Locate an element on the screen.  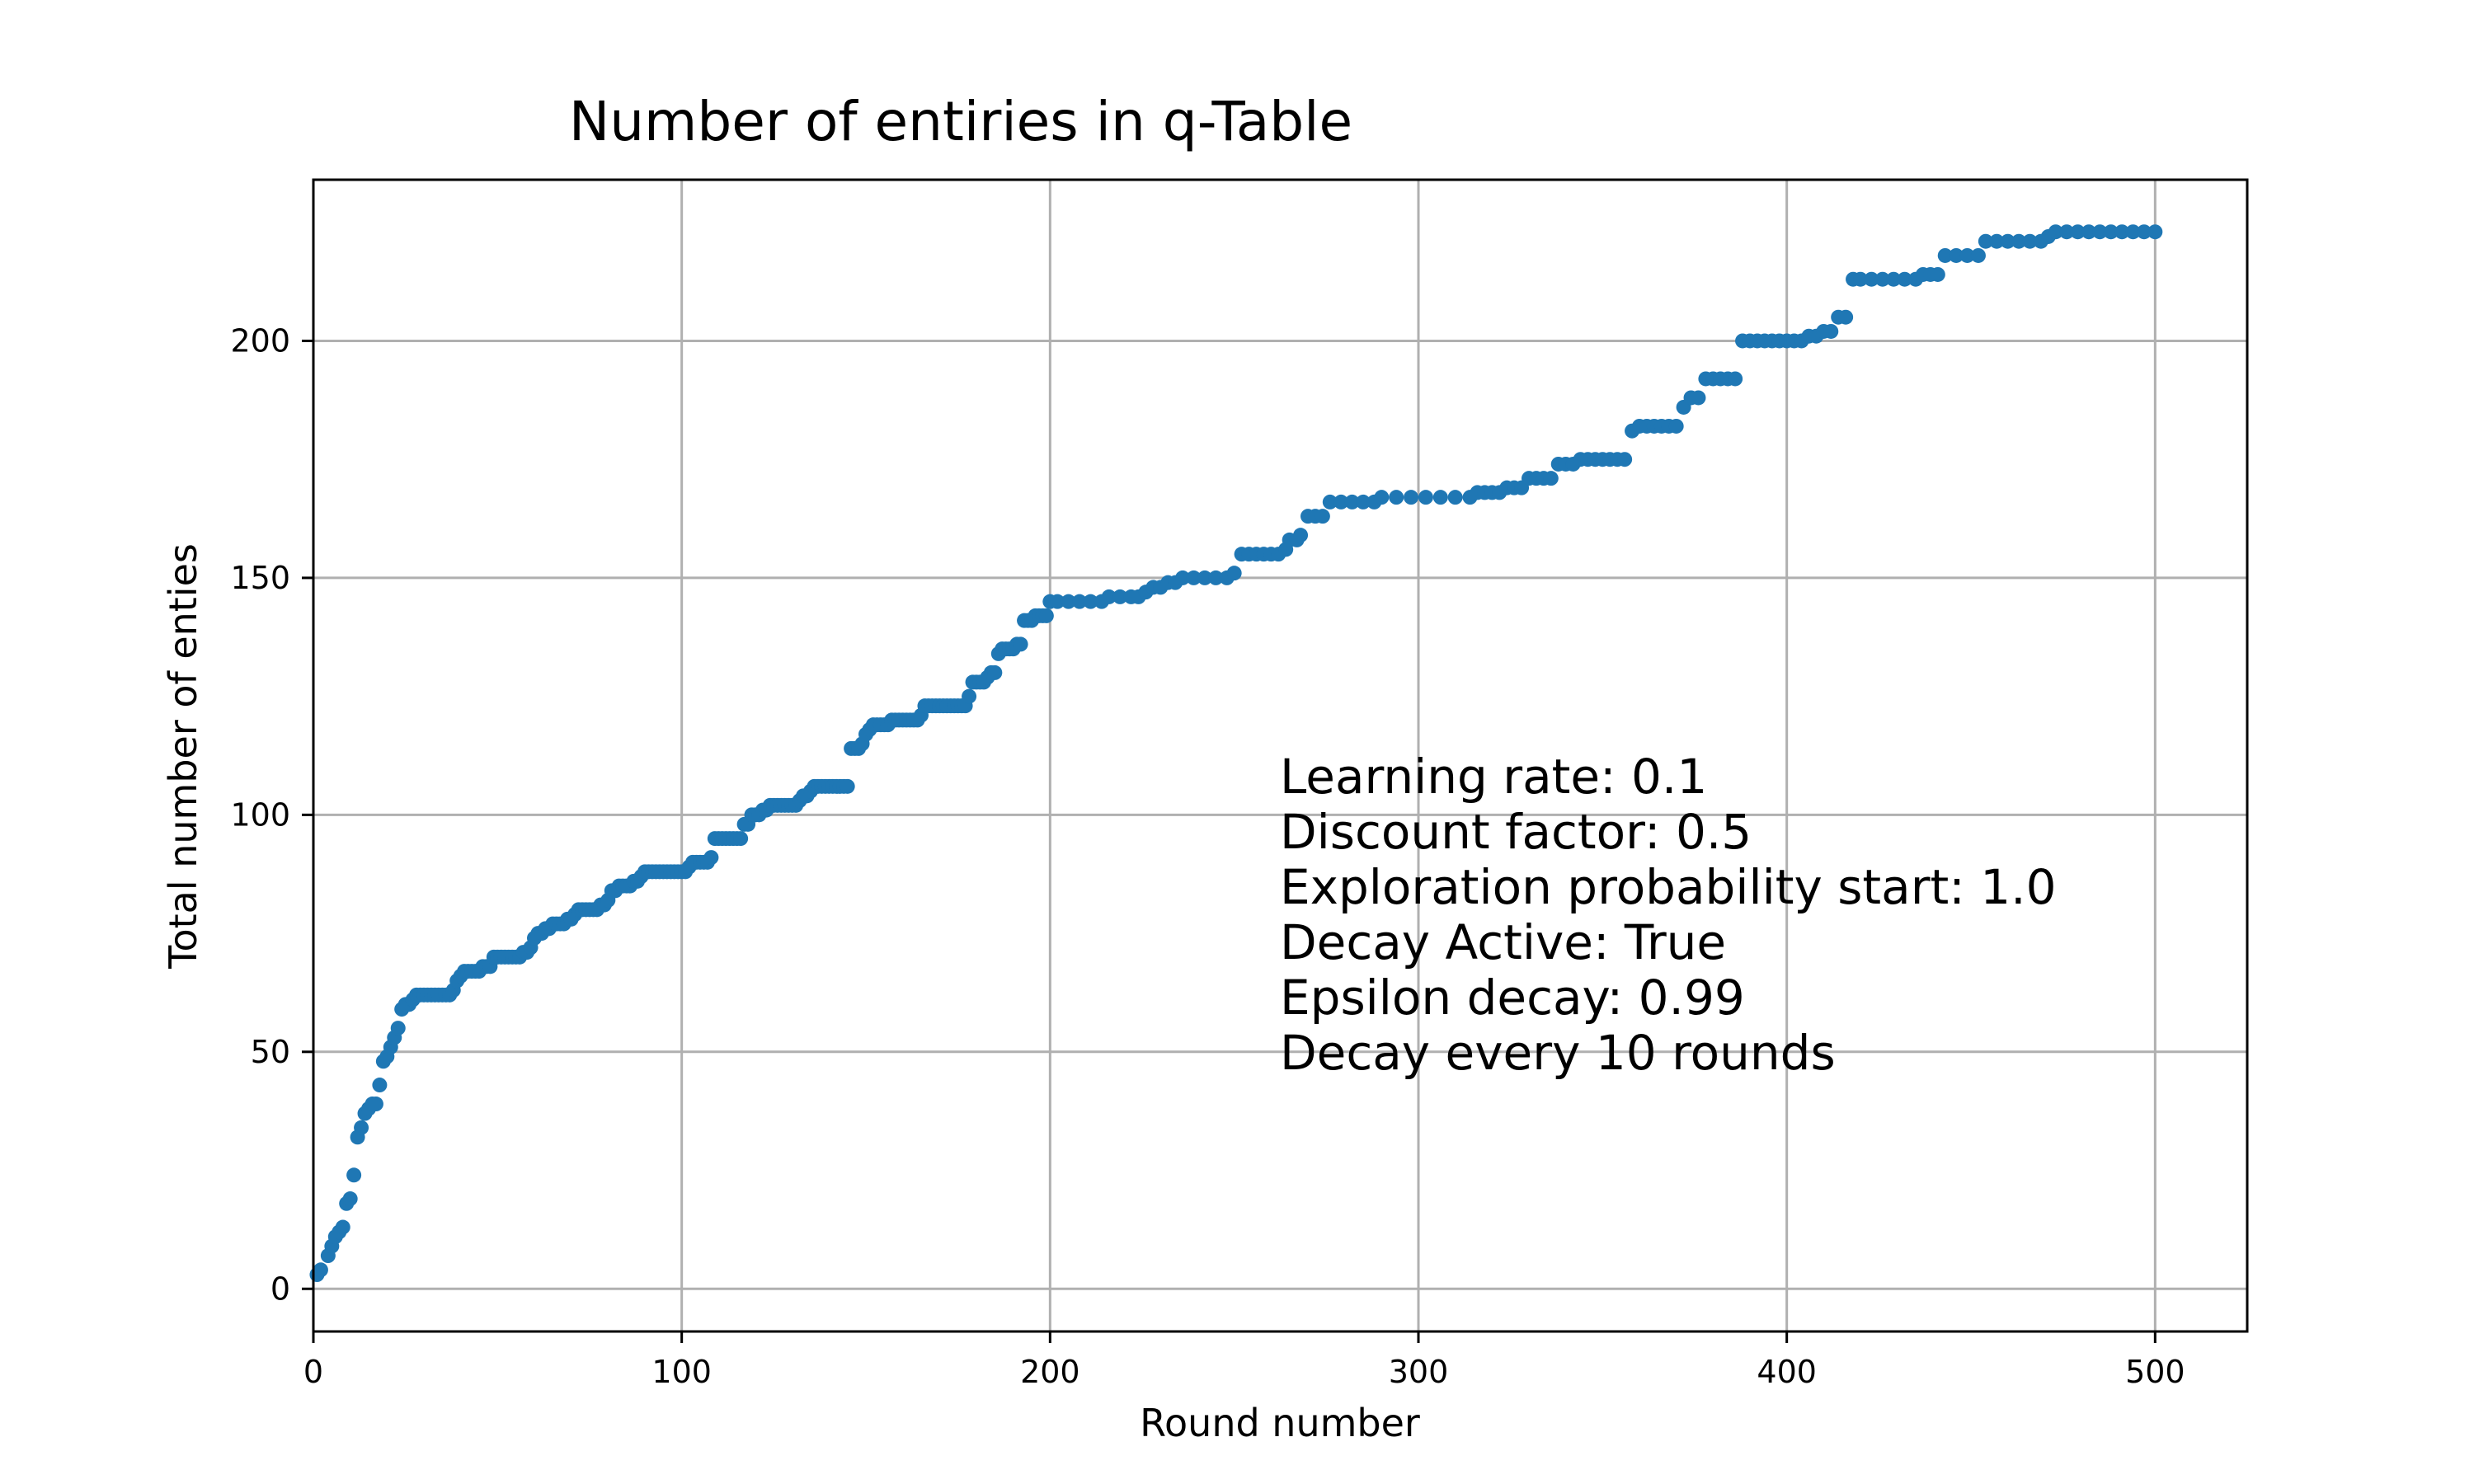
y-tick-label: 200 is located at coordinates (260, 340).